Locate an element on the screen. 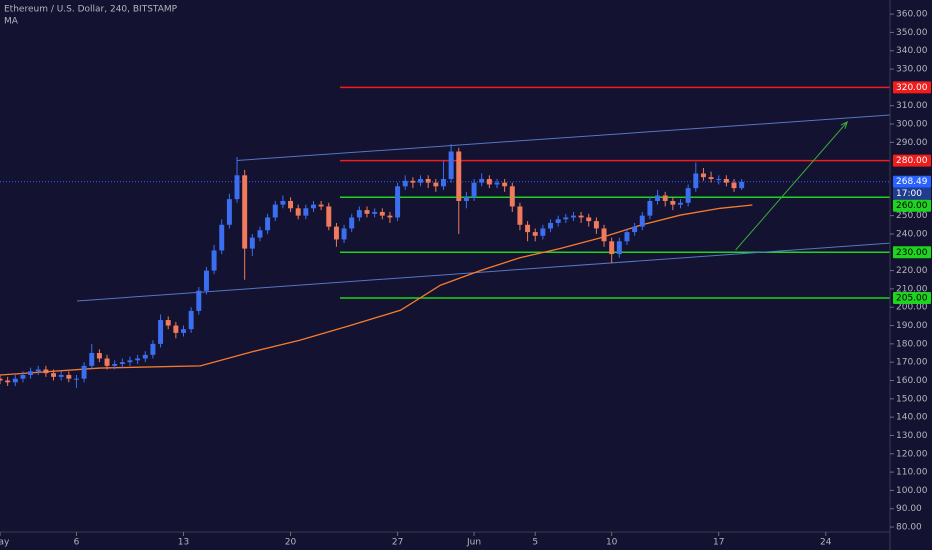 The image size is (932, 550). y-tick-label: 100.00 is located at coordinates (912, 491).